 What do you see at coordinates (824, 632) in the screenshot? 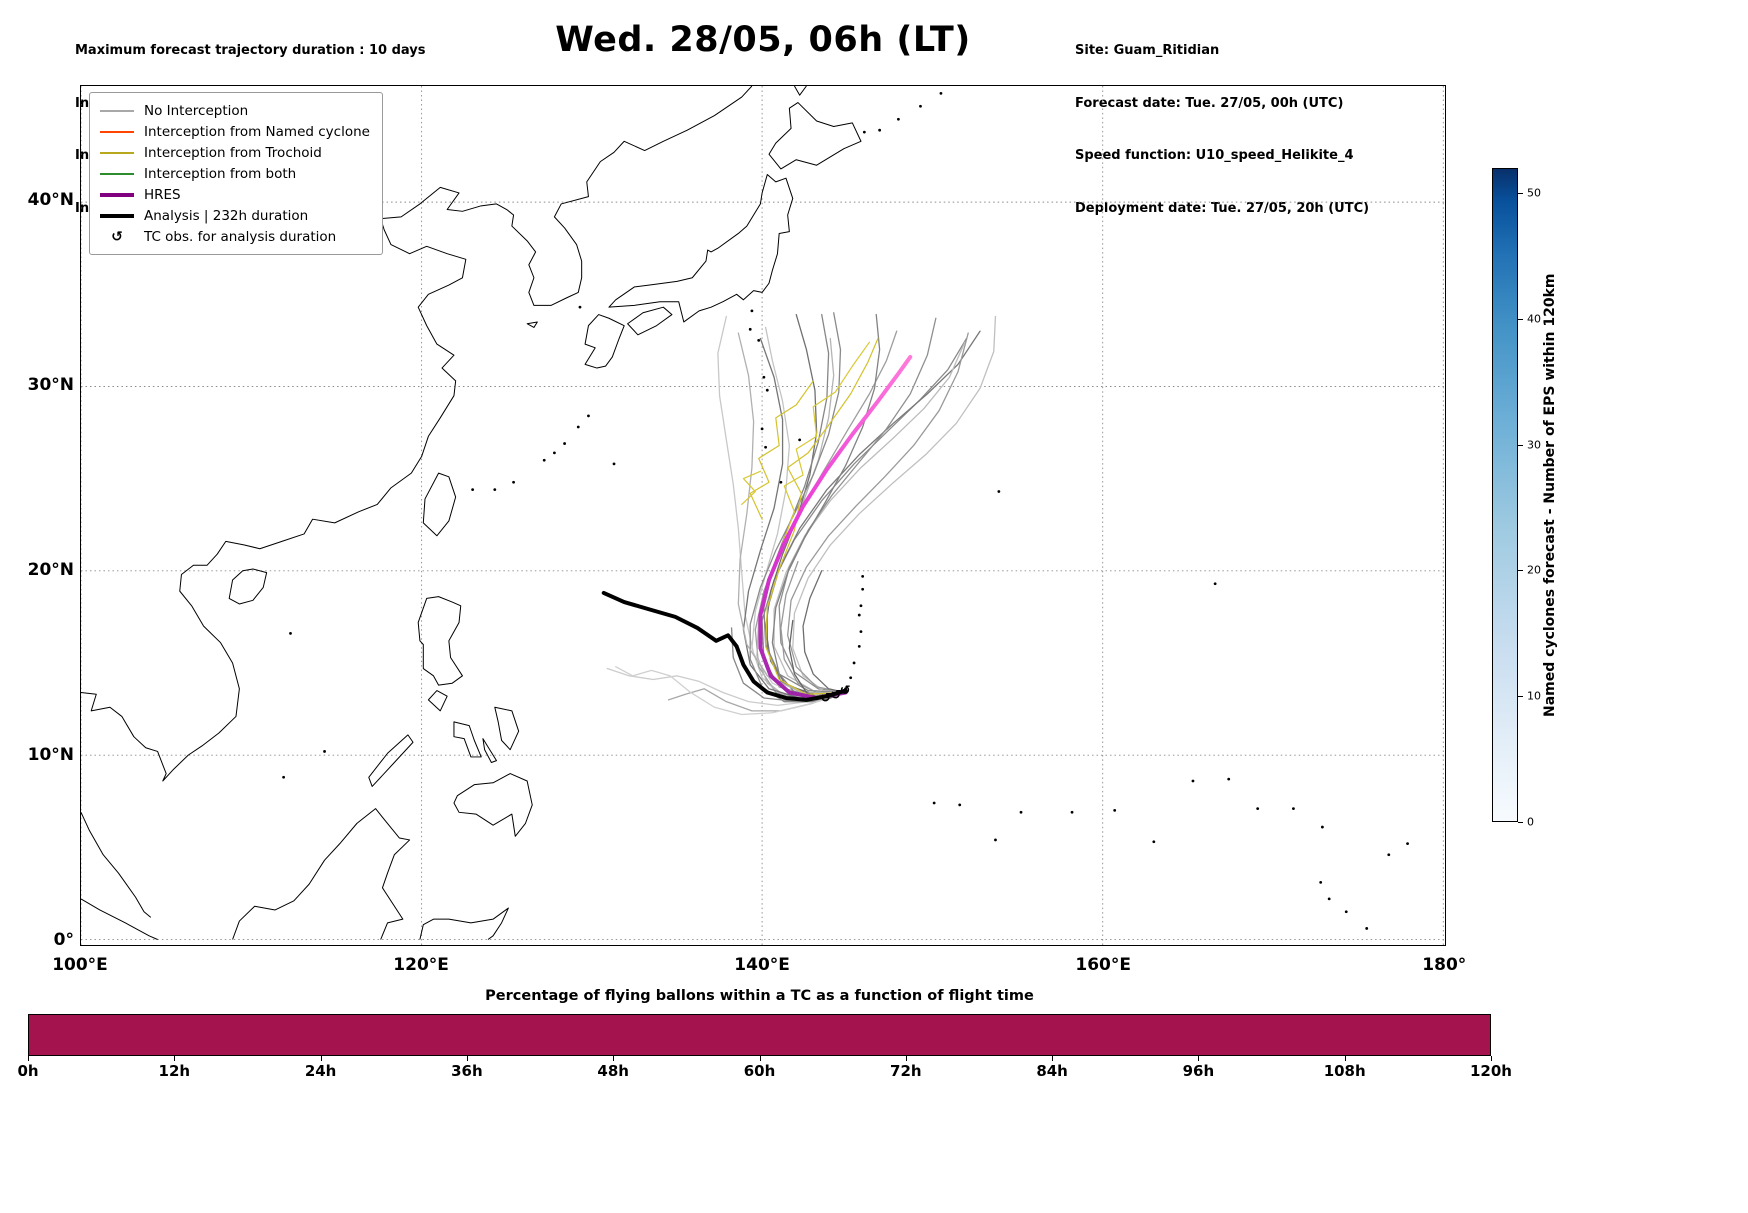
I see `trajectory-eps-22-no-interception` at bounding box center [824, 632].